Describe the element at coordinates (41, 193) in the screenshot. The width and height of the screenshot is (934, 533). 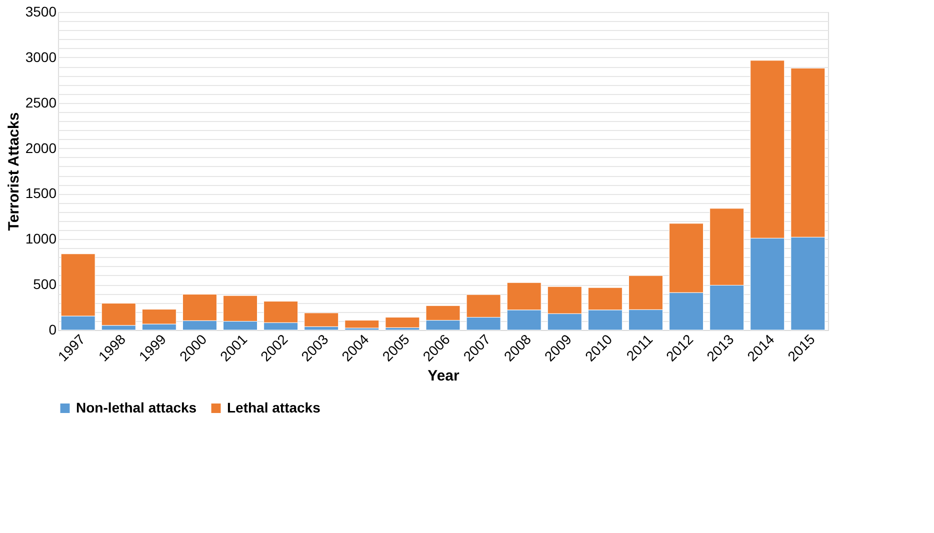
I see `y-tick-label: 1500` at that location.